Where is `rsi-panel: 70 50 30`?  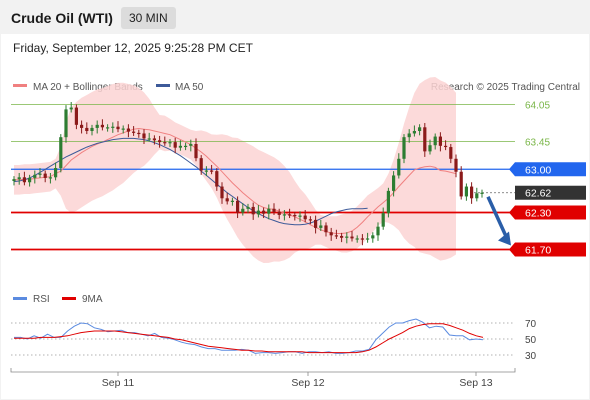
rsi-panel: 70 50 30 is located at coordinates (274, 340).